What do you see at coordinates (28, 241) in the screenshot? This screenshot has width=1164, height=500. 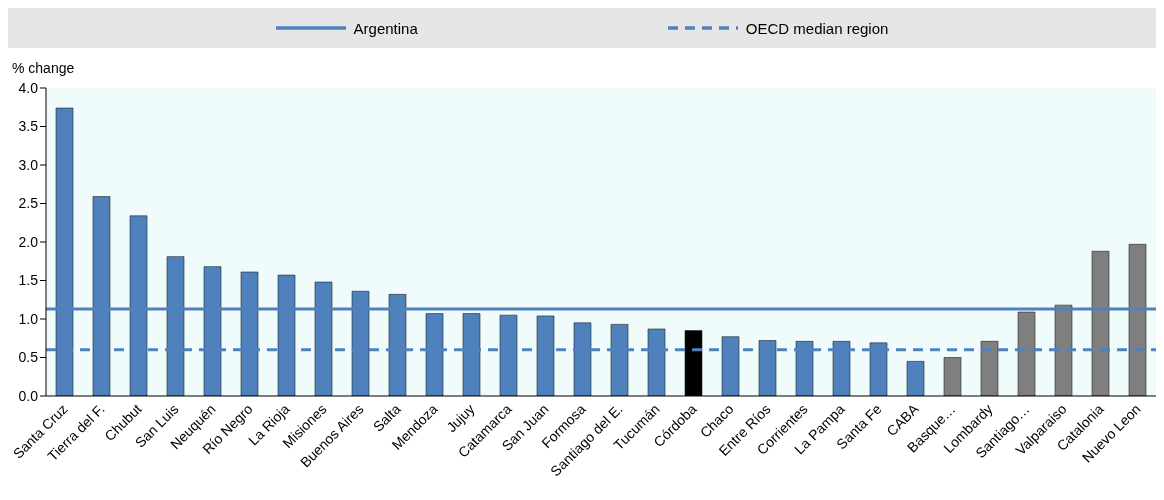 I see `y-tick-label: 2.0` at bounding box center [28, 241].